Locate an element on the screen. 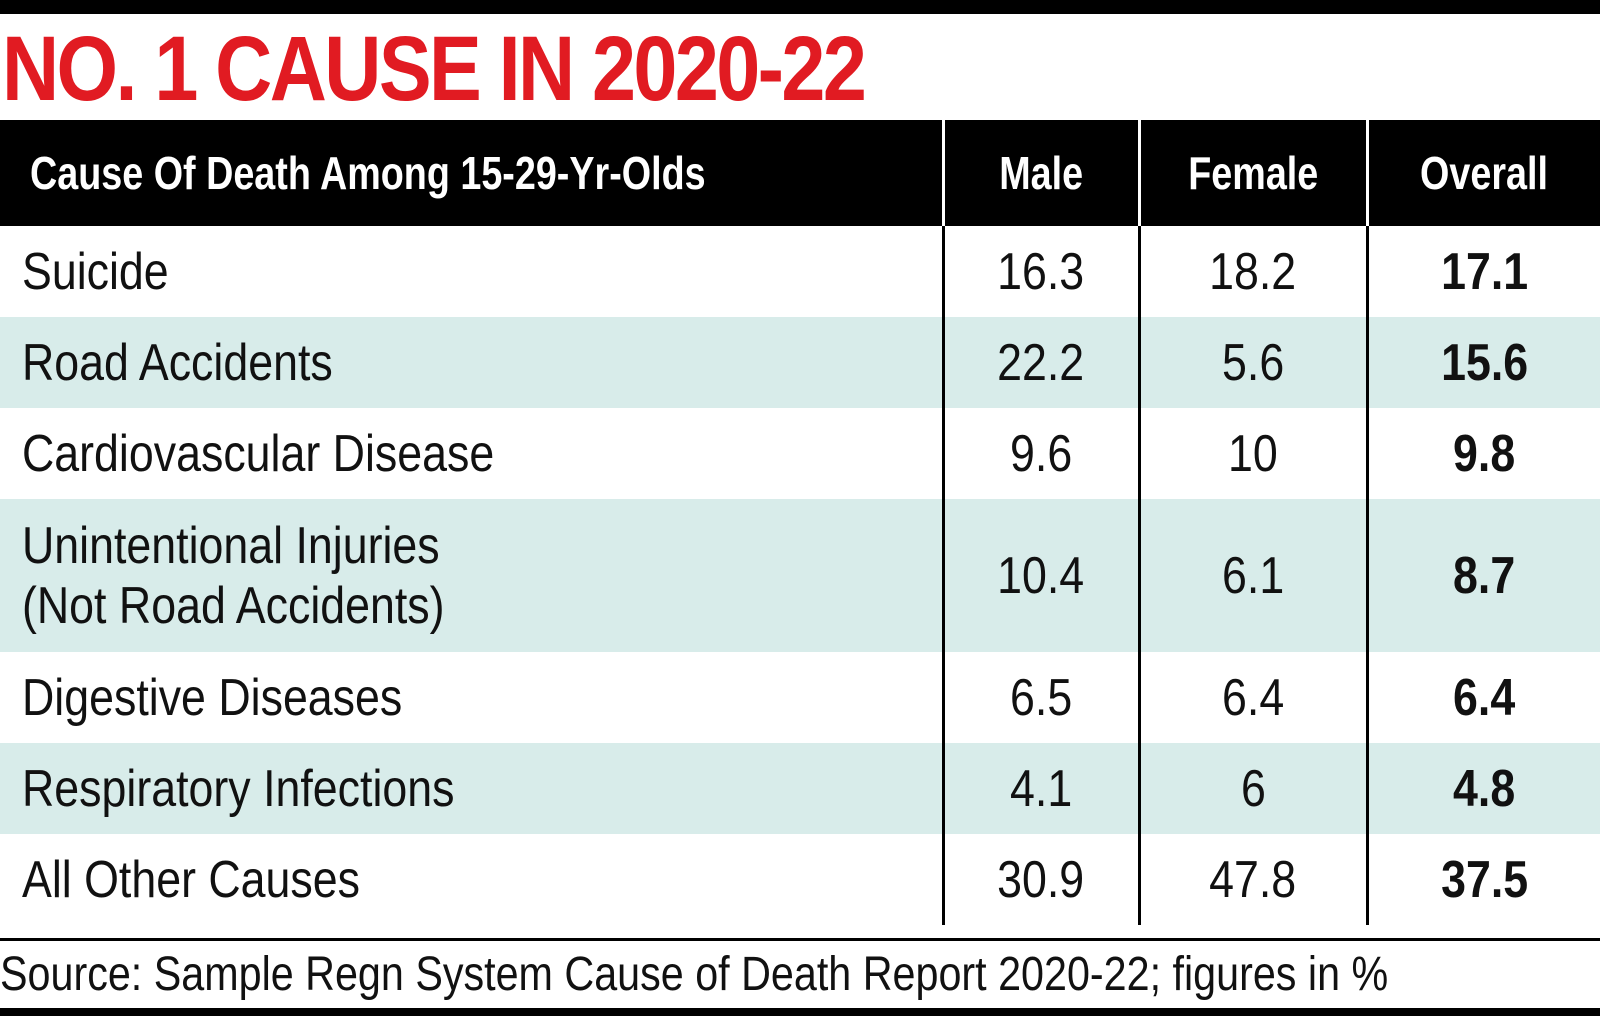 The width and height of the screenshot is (1600, 1016). male-value: 16.3 is located at coordinates (1041, 271).